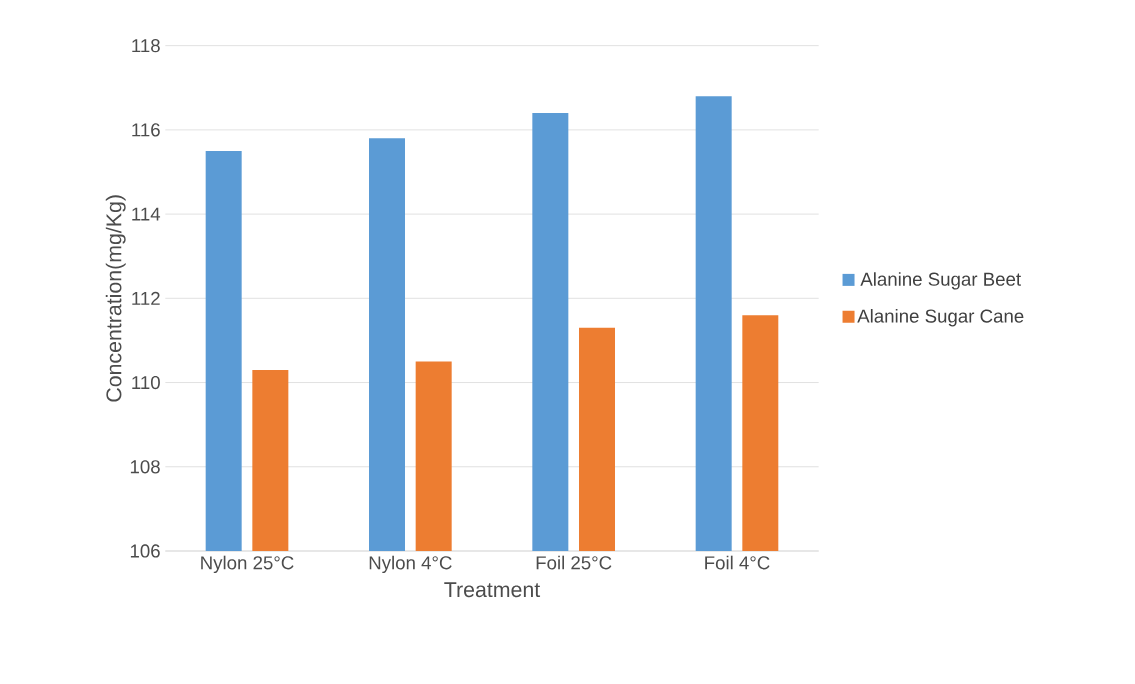 Image resolution: width=1135 pixels, height=684 pixels. Describe the element at coordinates (146, 214) in the screenshot. I see `y-tick-label: 114` at that location.